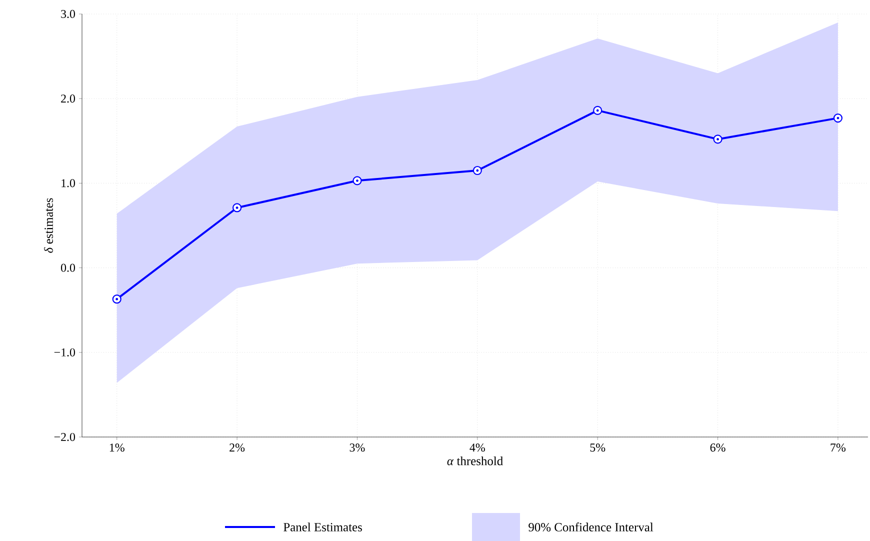  I want to click on x-tick-label: 5%, so click(598, 448).